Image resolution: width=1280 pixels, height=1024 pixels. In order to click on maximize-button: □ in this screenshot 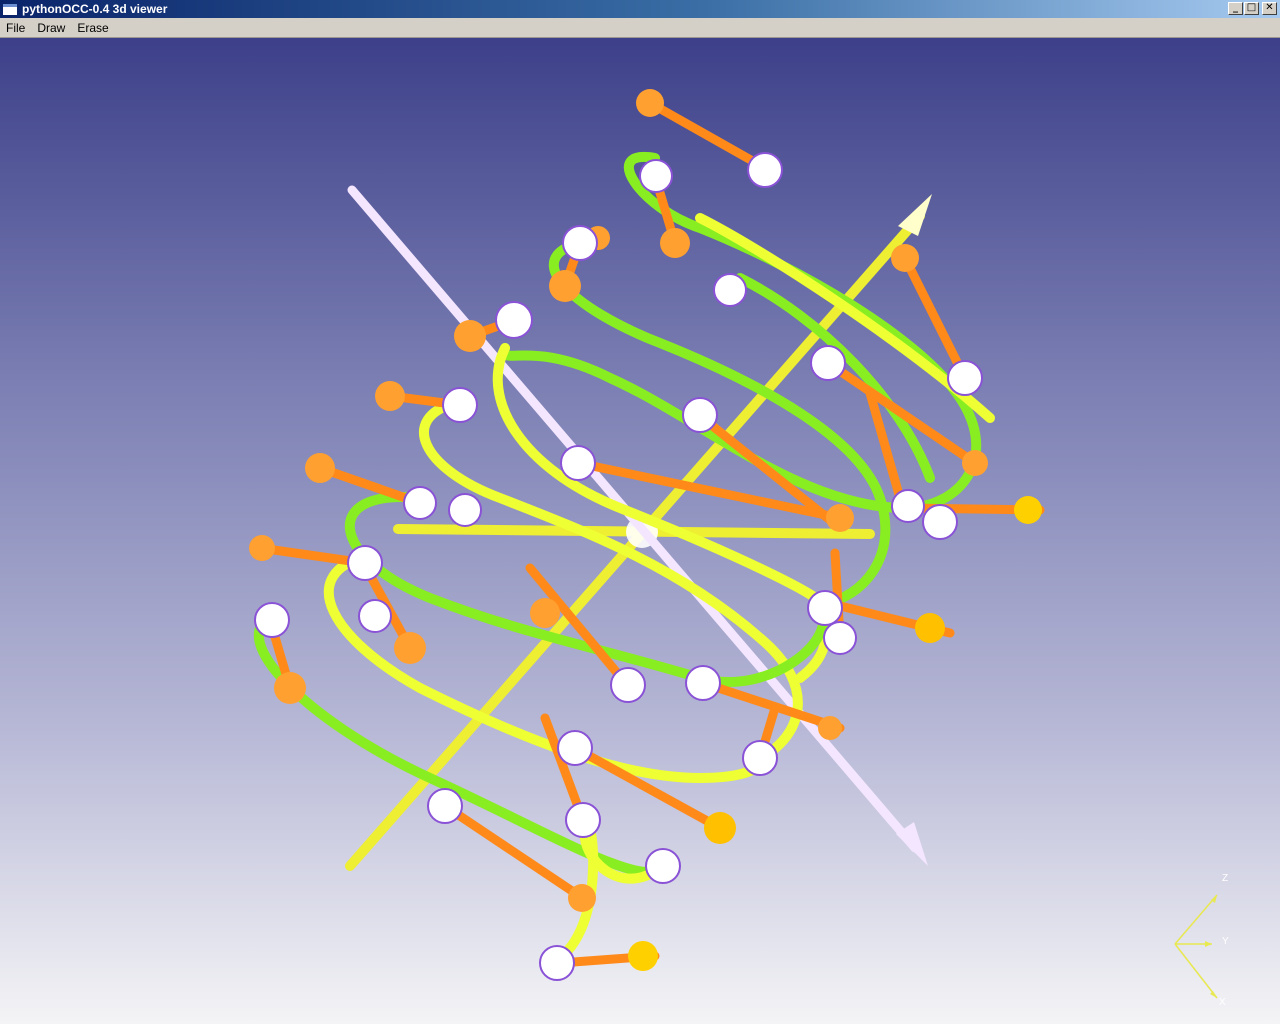, I will do `click(1251, 8)`.